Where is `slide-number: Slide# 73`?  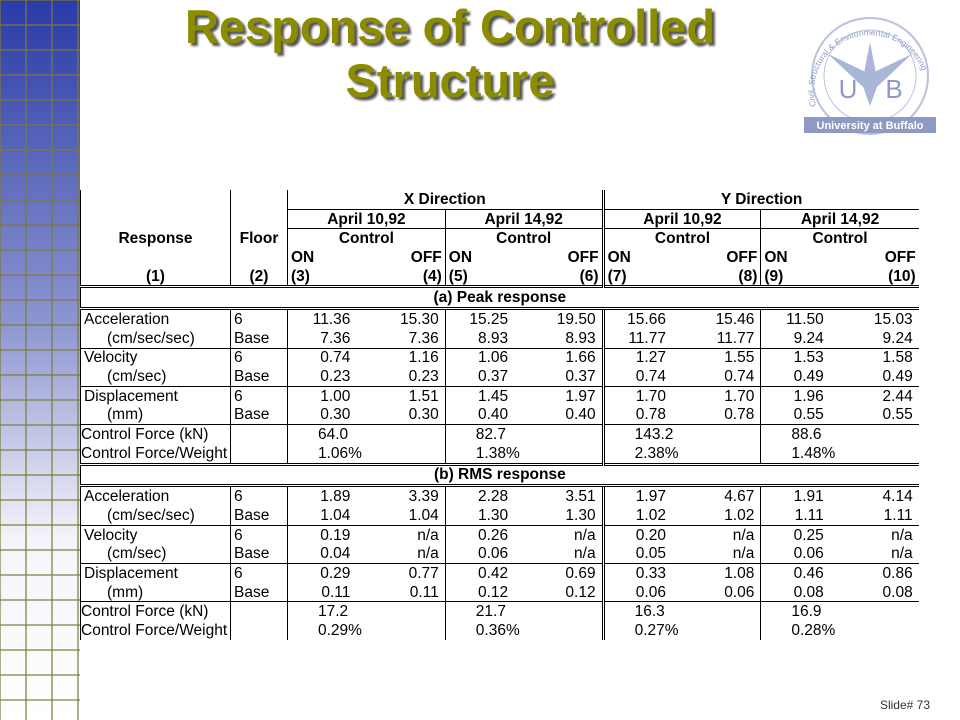
slide-number: Slide# 73 is located at coordinates (904, 705).